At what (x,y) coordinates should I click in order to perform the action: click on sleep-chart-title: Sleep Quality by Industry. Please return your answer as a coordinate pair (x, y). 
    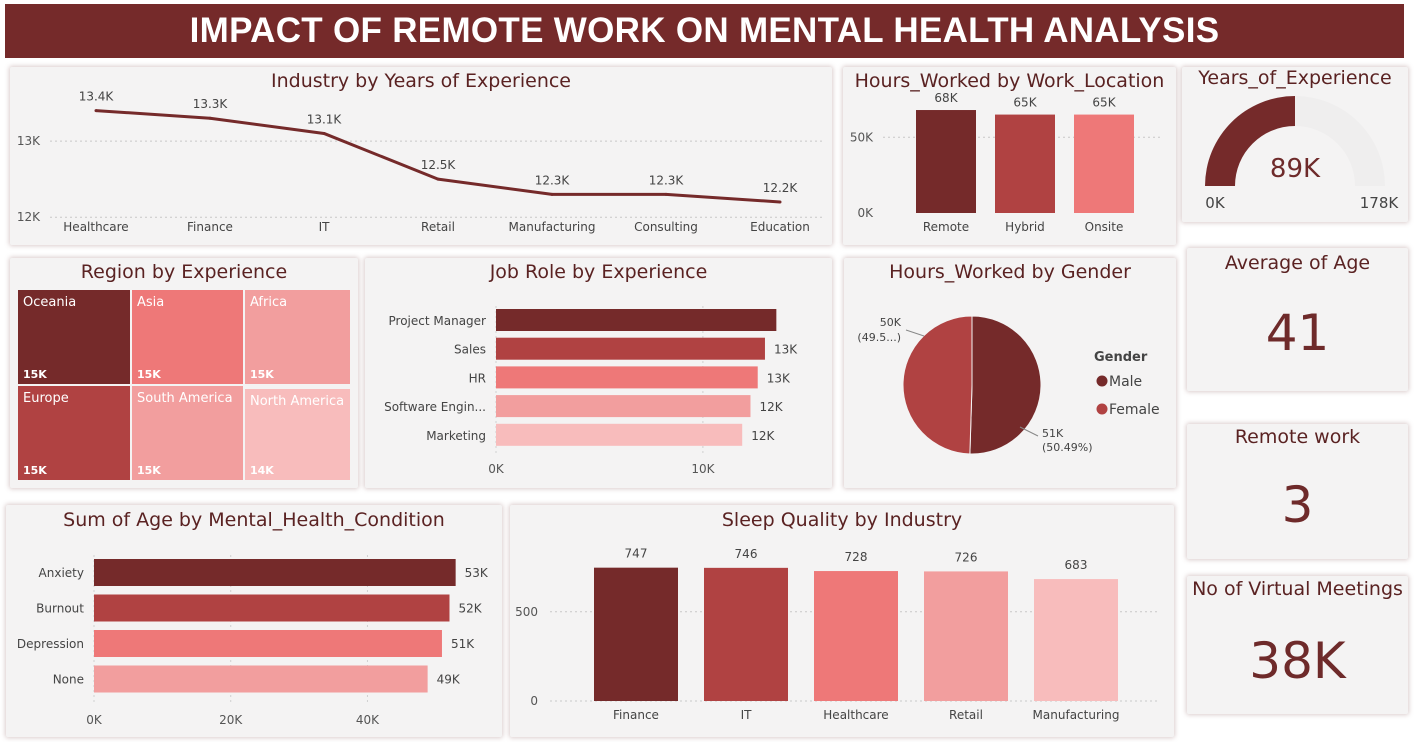
    Looking at the image, I should click on (842, 520).